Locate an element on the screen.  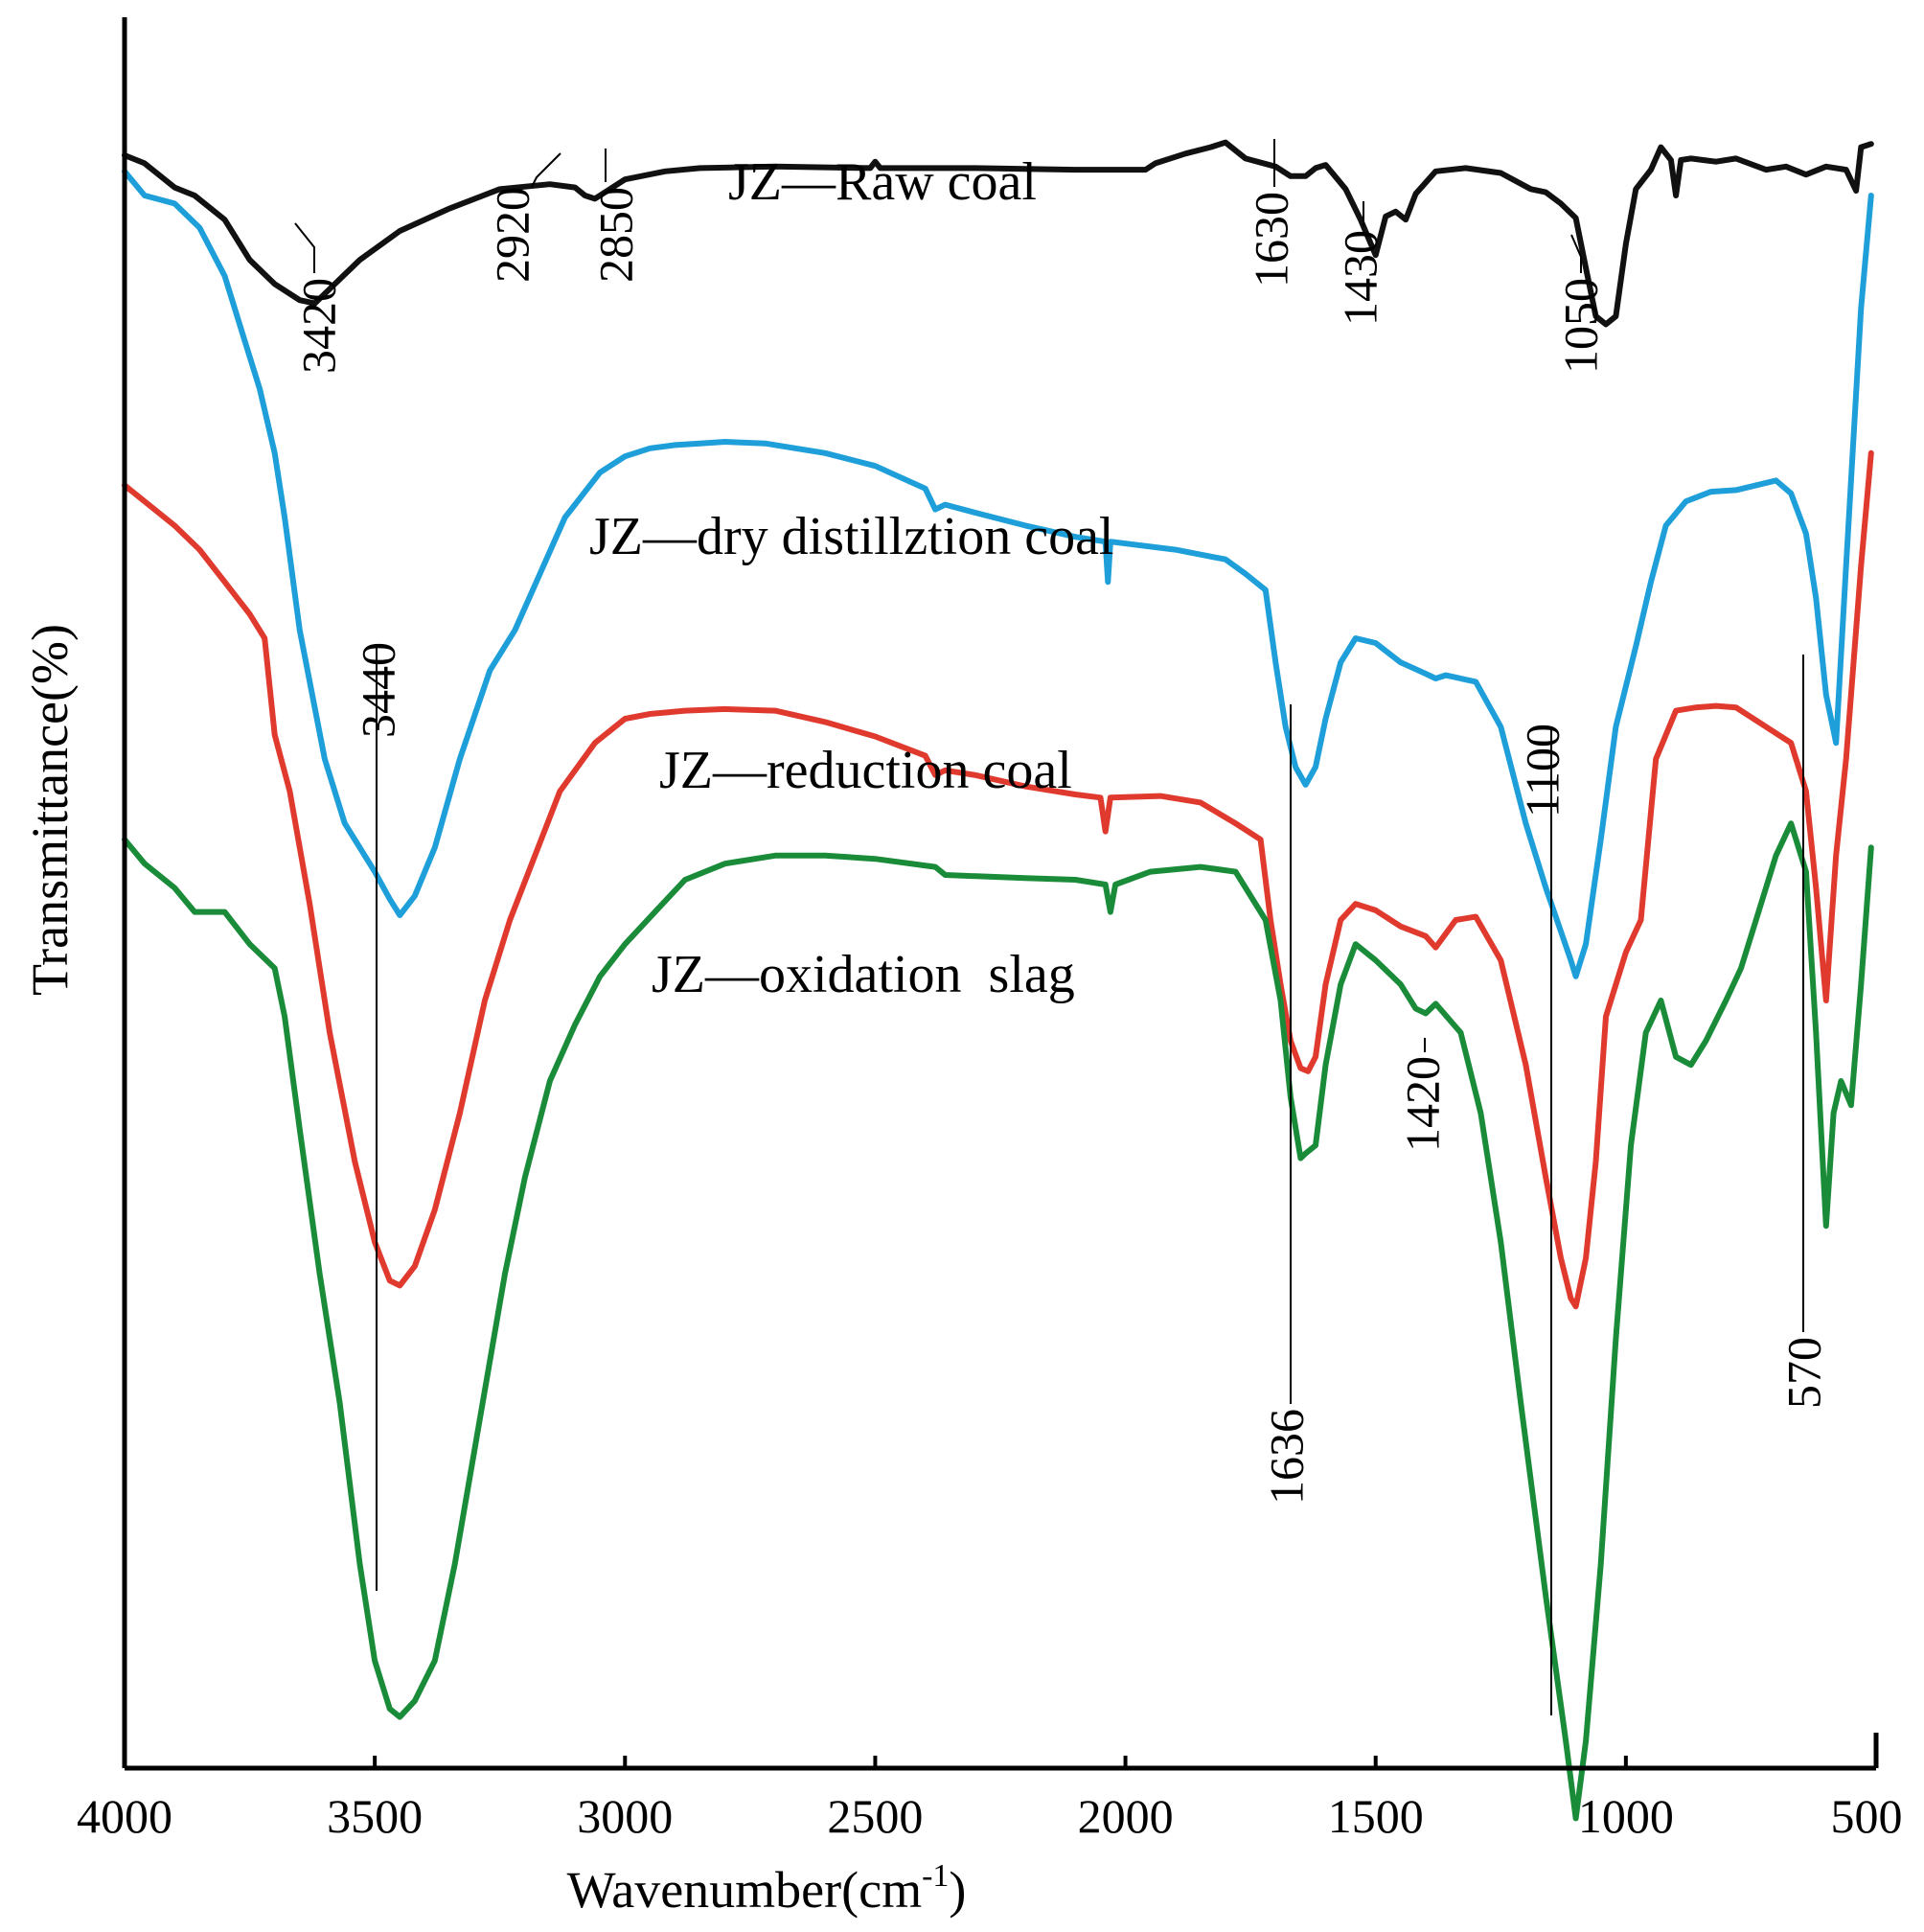
peak-label-2920: 2920 is located at coordinates (511, 235).